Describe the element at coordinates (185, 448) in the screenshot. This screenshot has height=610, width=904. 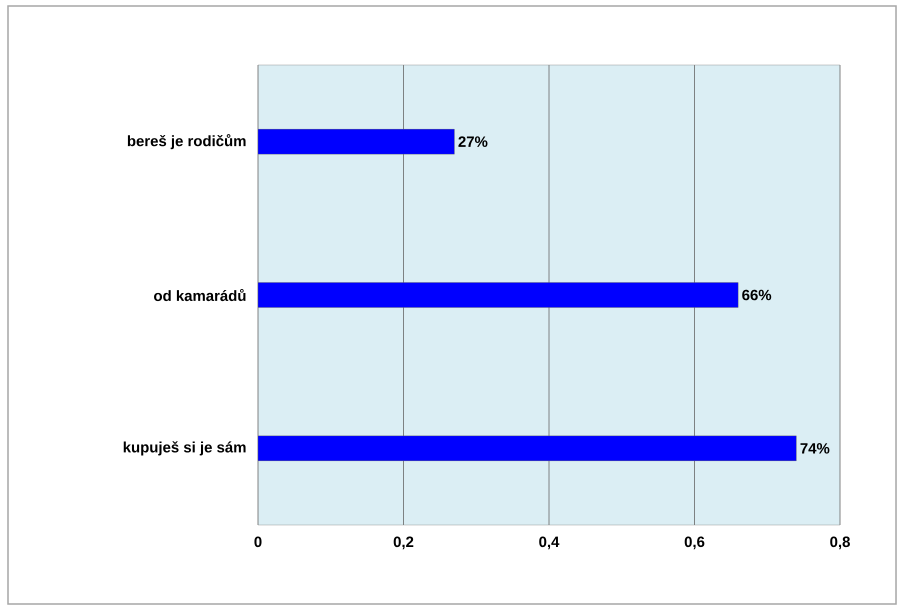
I see `y-tick-label: kupuješ si je sám` at that location.